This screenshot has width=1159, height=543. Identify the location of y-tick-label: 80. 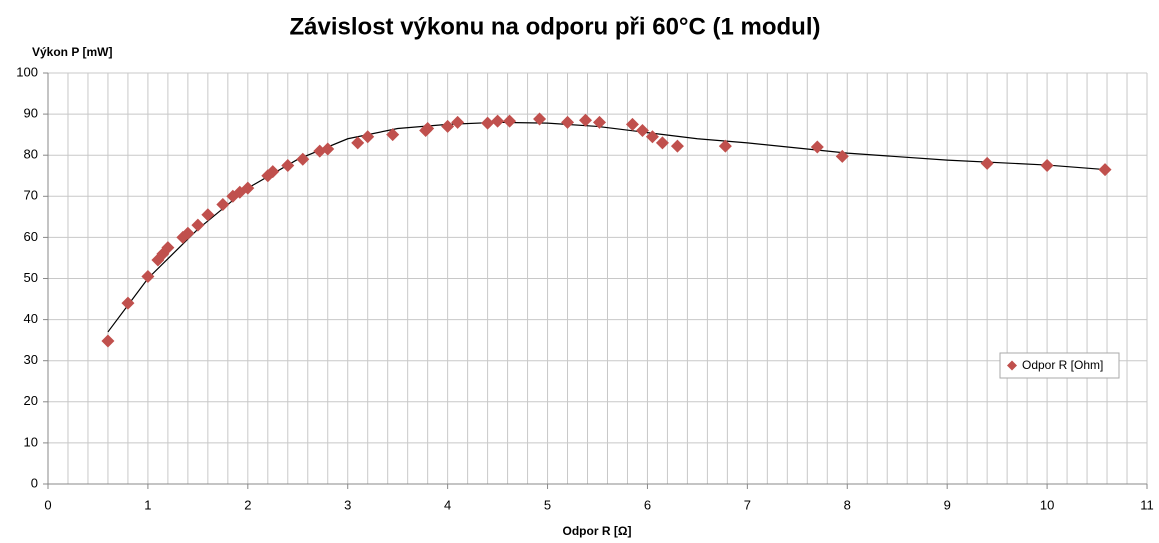
(31, 154).